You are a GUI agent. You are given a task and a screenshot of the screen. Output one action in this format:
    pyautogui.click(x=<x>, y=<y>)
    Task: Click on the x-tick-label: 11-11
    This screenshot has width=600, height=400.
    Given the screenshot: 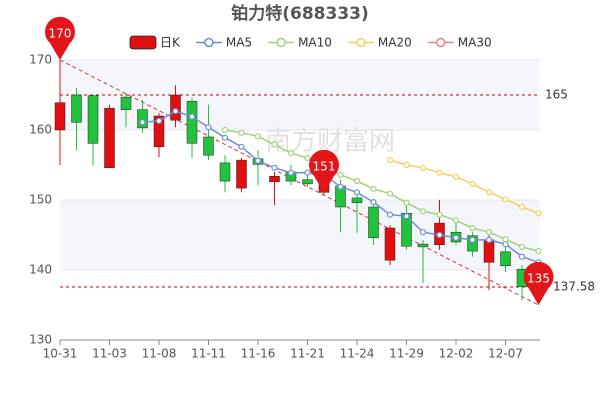 What is the action you would take?
    pyautogui.click(x=208, y=354)
    